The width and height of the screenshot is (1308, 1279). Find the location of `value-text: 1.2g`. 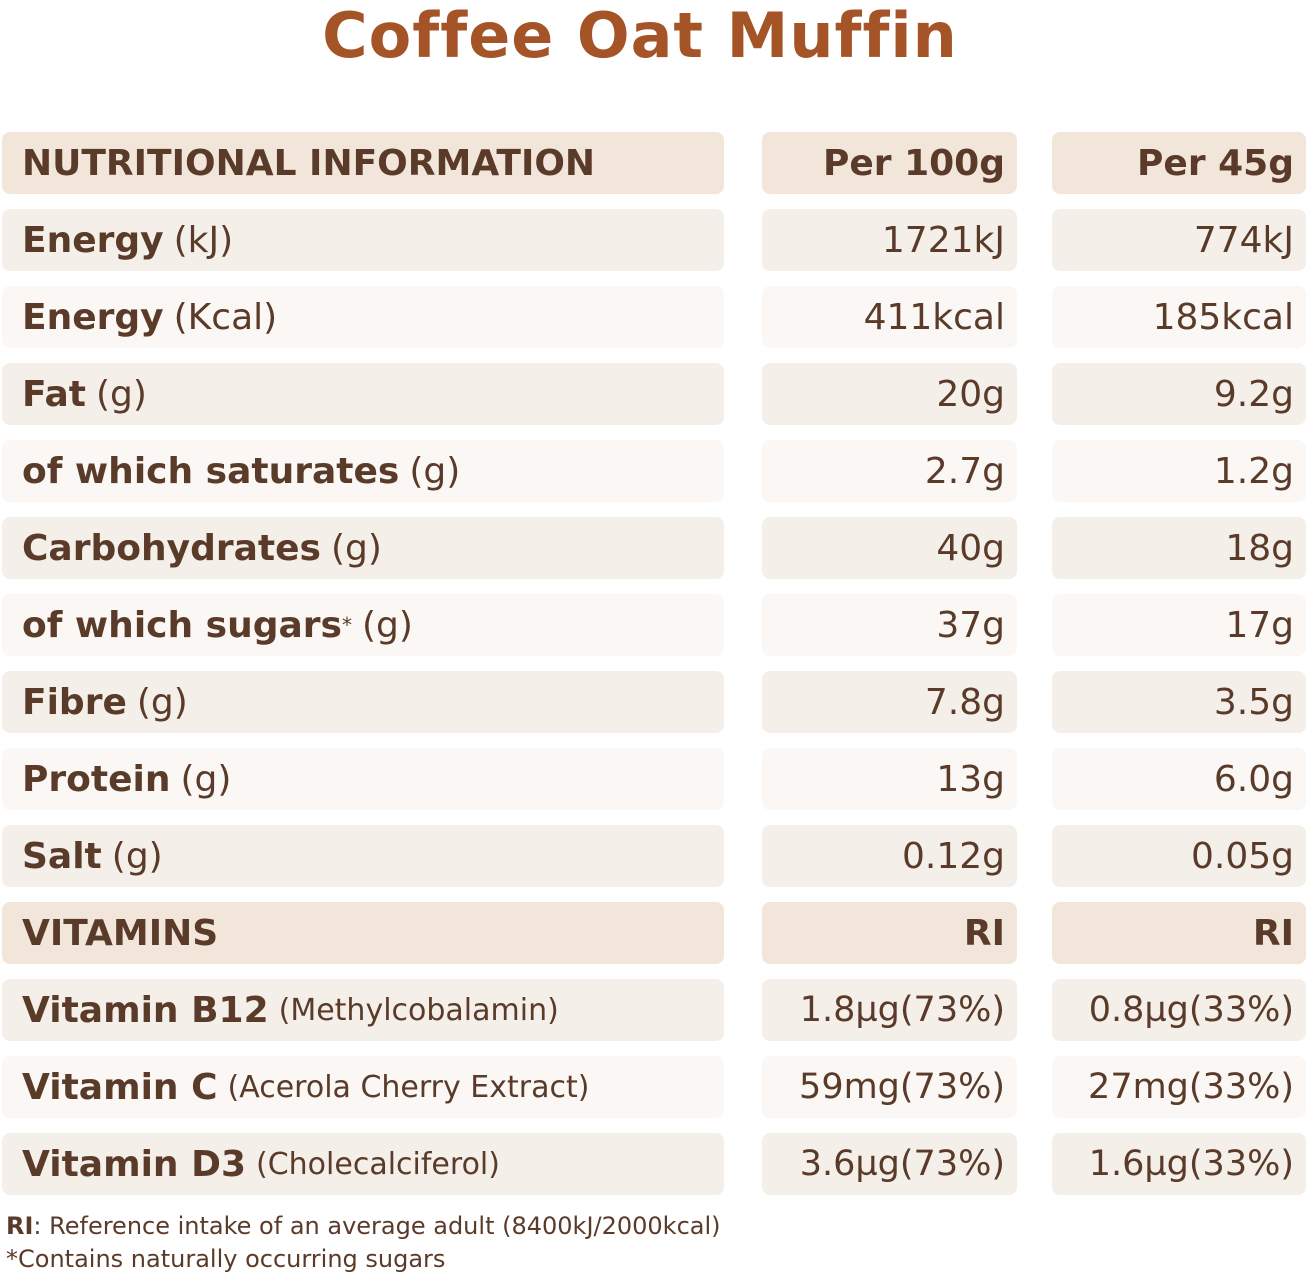

value-text: 1.2g is located at coordinates (1253, 471).